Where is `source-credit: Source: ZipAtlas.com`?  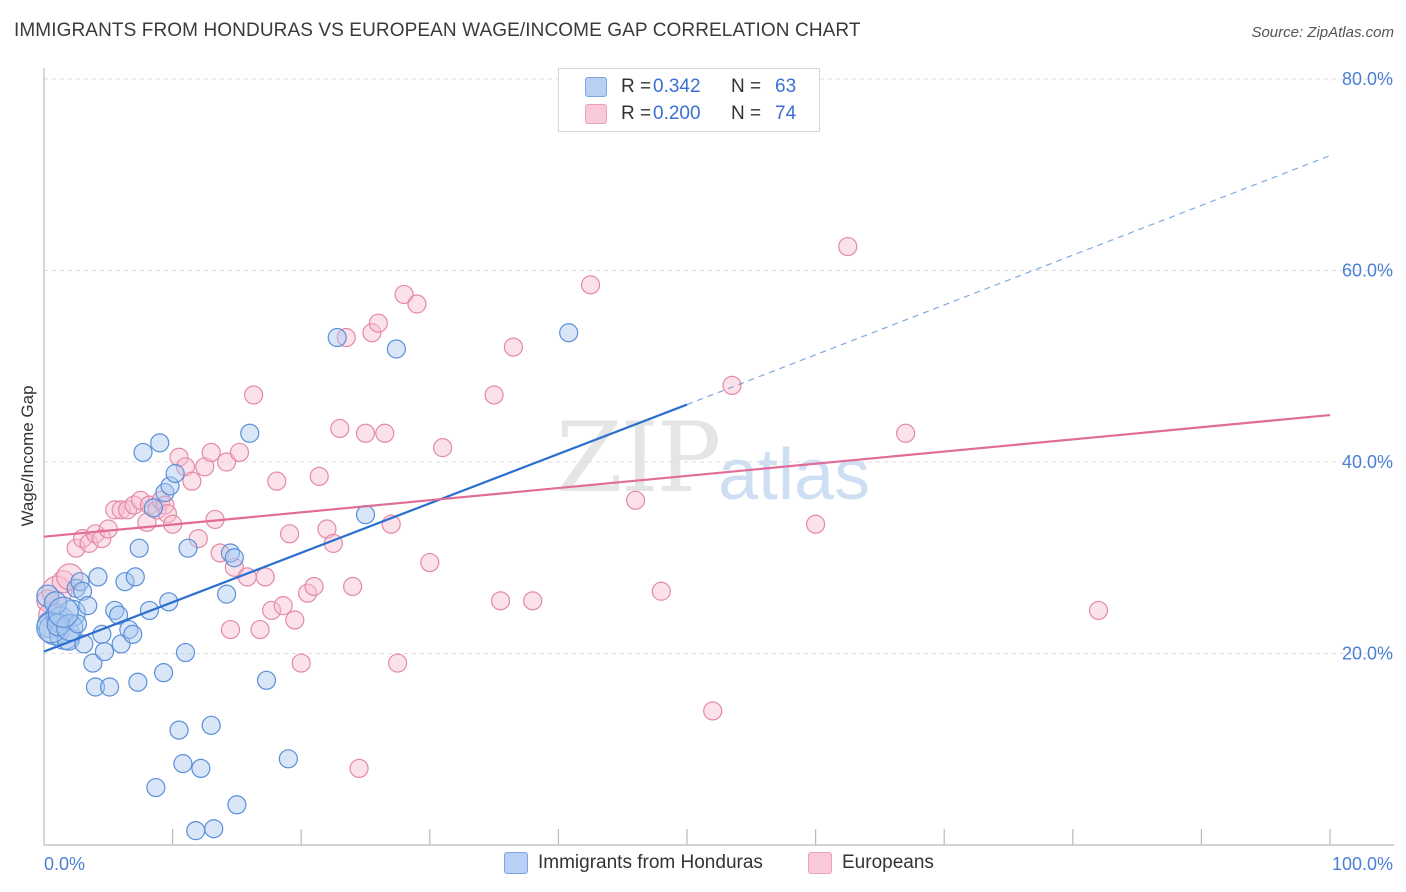
source-credit: Source: ZipAtlas.com is located at coordinates (1322, 32).